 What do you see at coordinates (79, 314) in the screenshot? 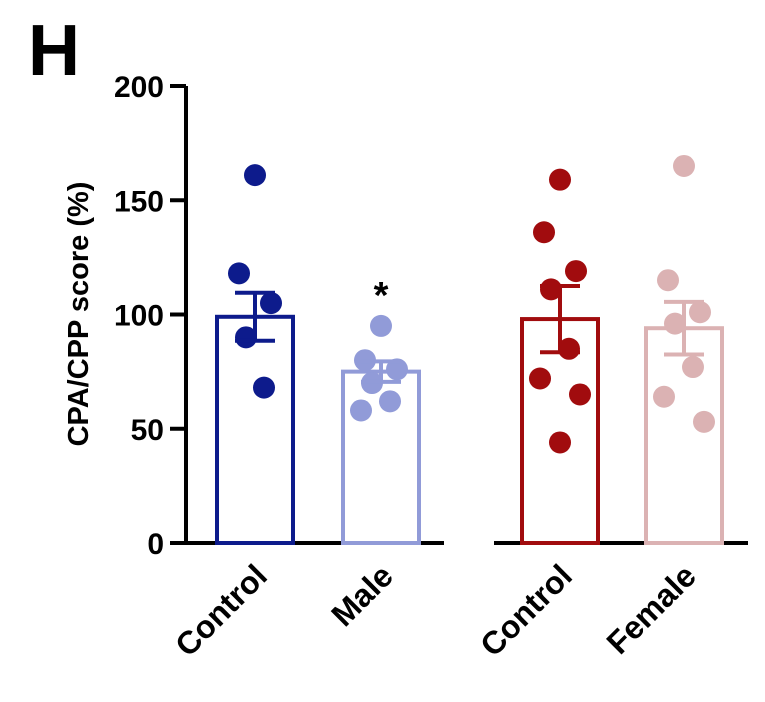
I see `y-axis-title: CPA/CPP score (%)` at bounding box center [79, 314].